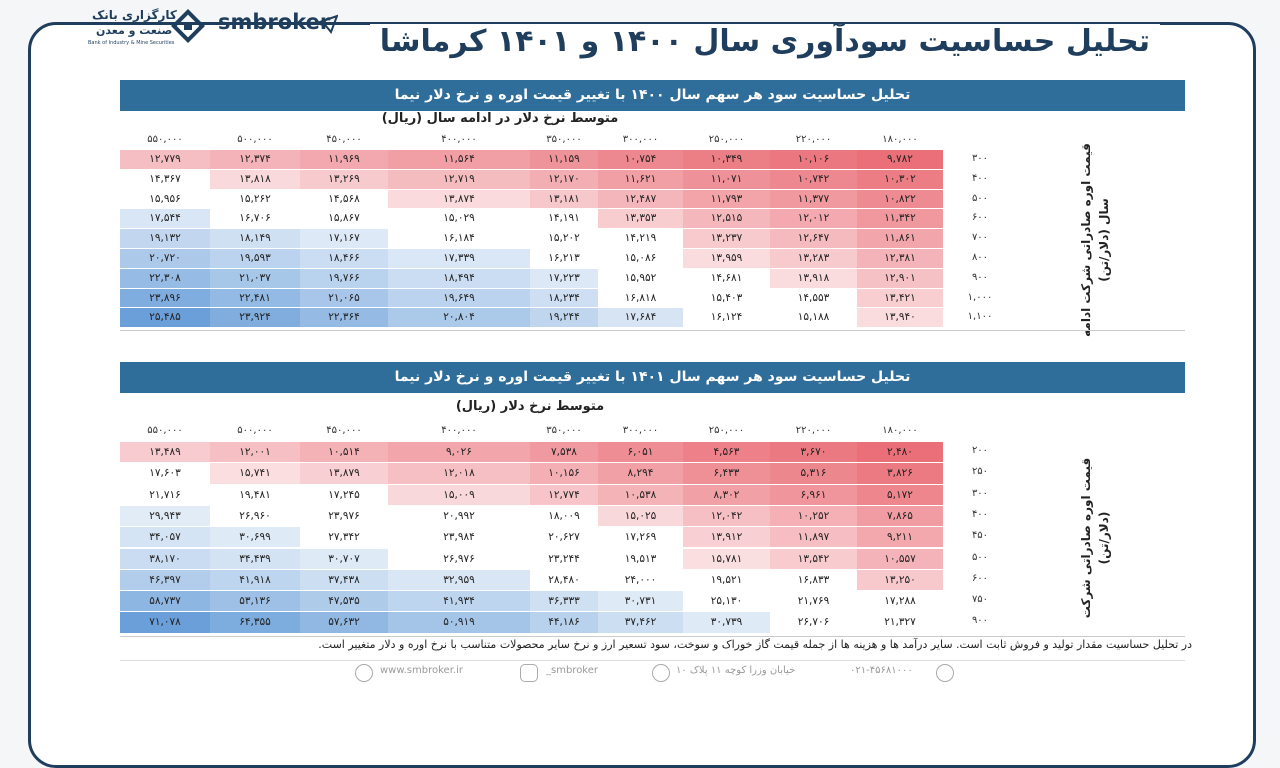 The image size is (1280, 768). Describe the element at coordinates (255, 452) in the screenshot. I see `cell: ۱۲,۰۰۱` at that location.